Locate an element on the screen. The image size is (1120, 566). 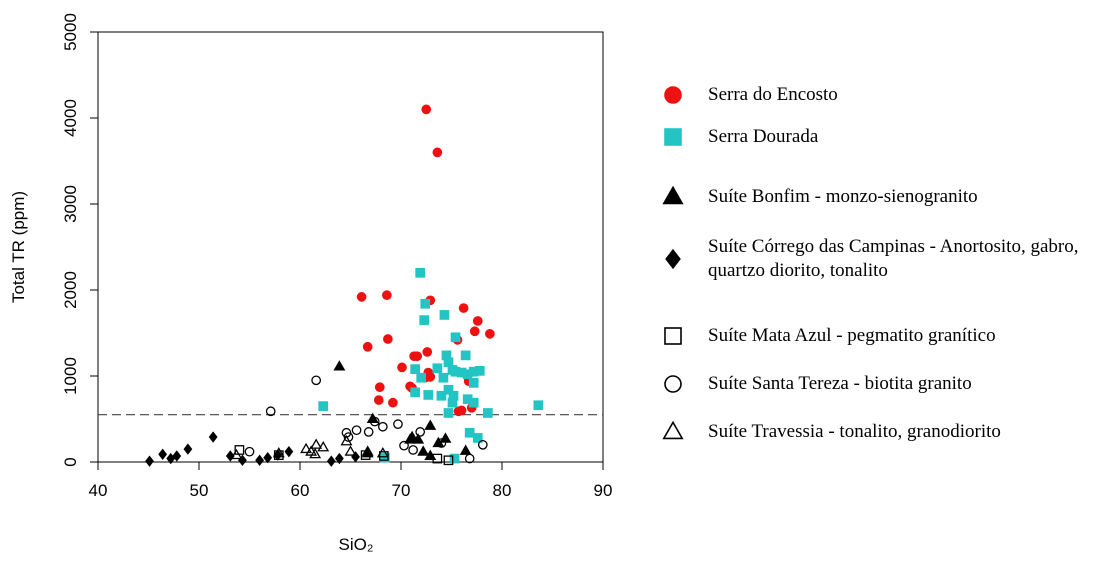
y-tick-label: 3000 is located at coordinates (70, 204).